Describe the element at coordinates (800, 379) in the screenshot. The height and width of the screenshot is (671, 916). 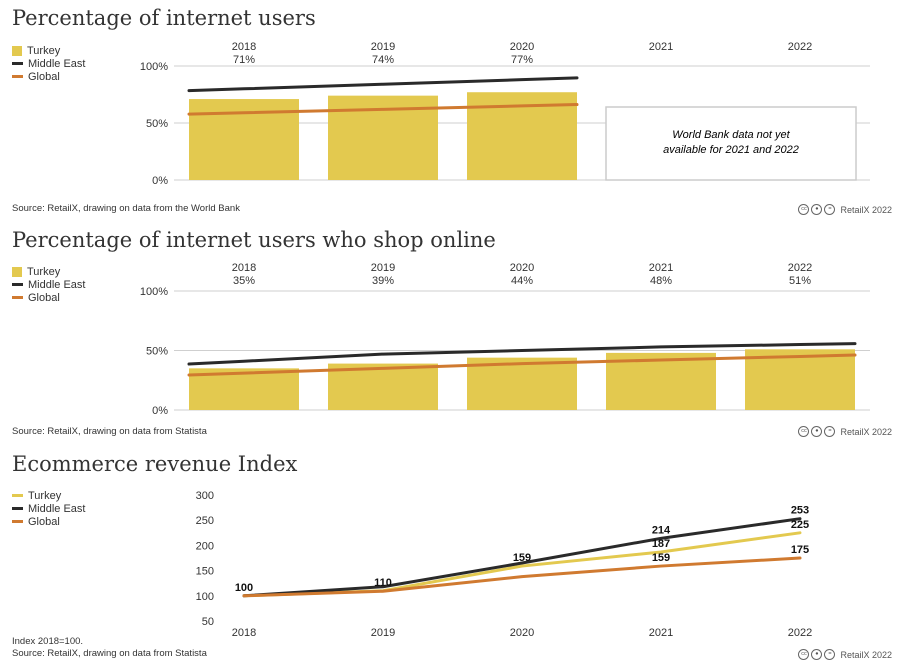
I see `bar-turkey-2022` at that location.